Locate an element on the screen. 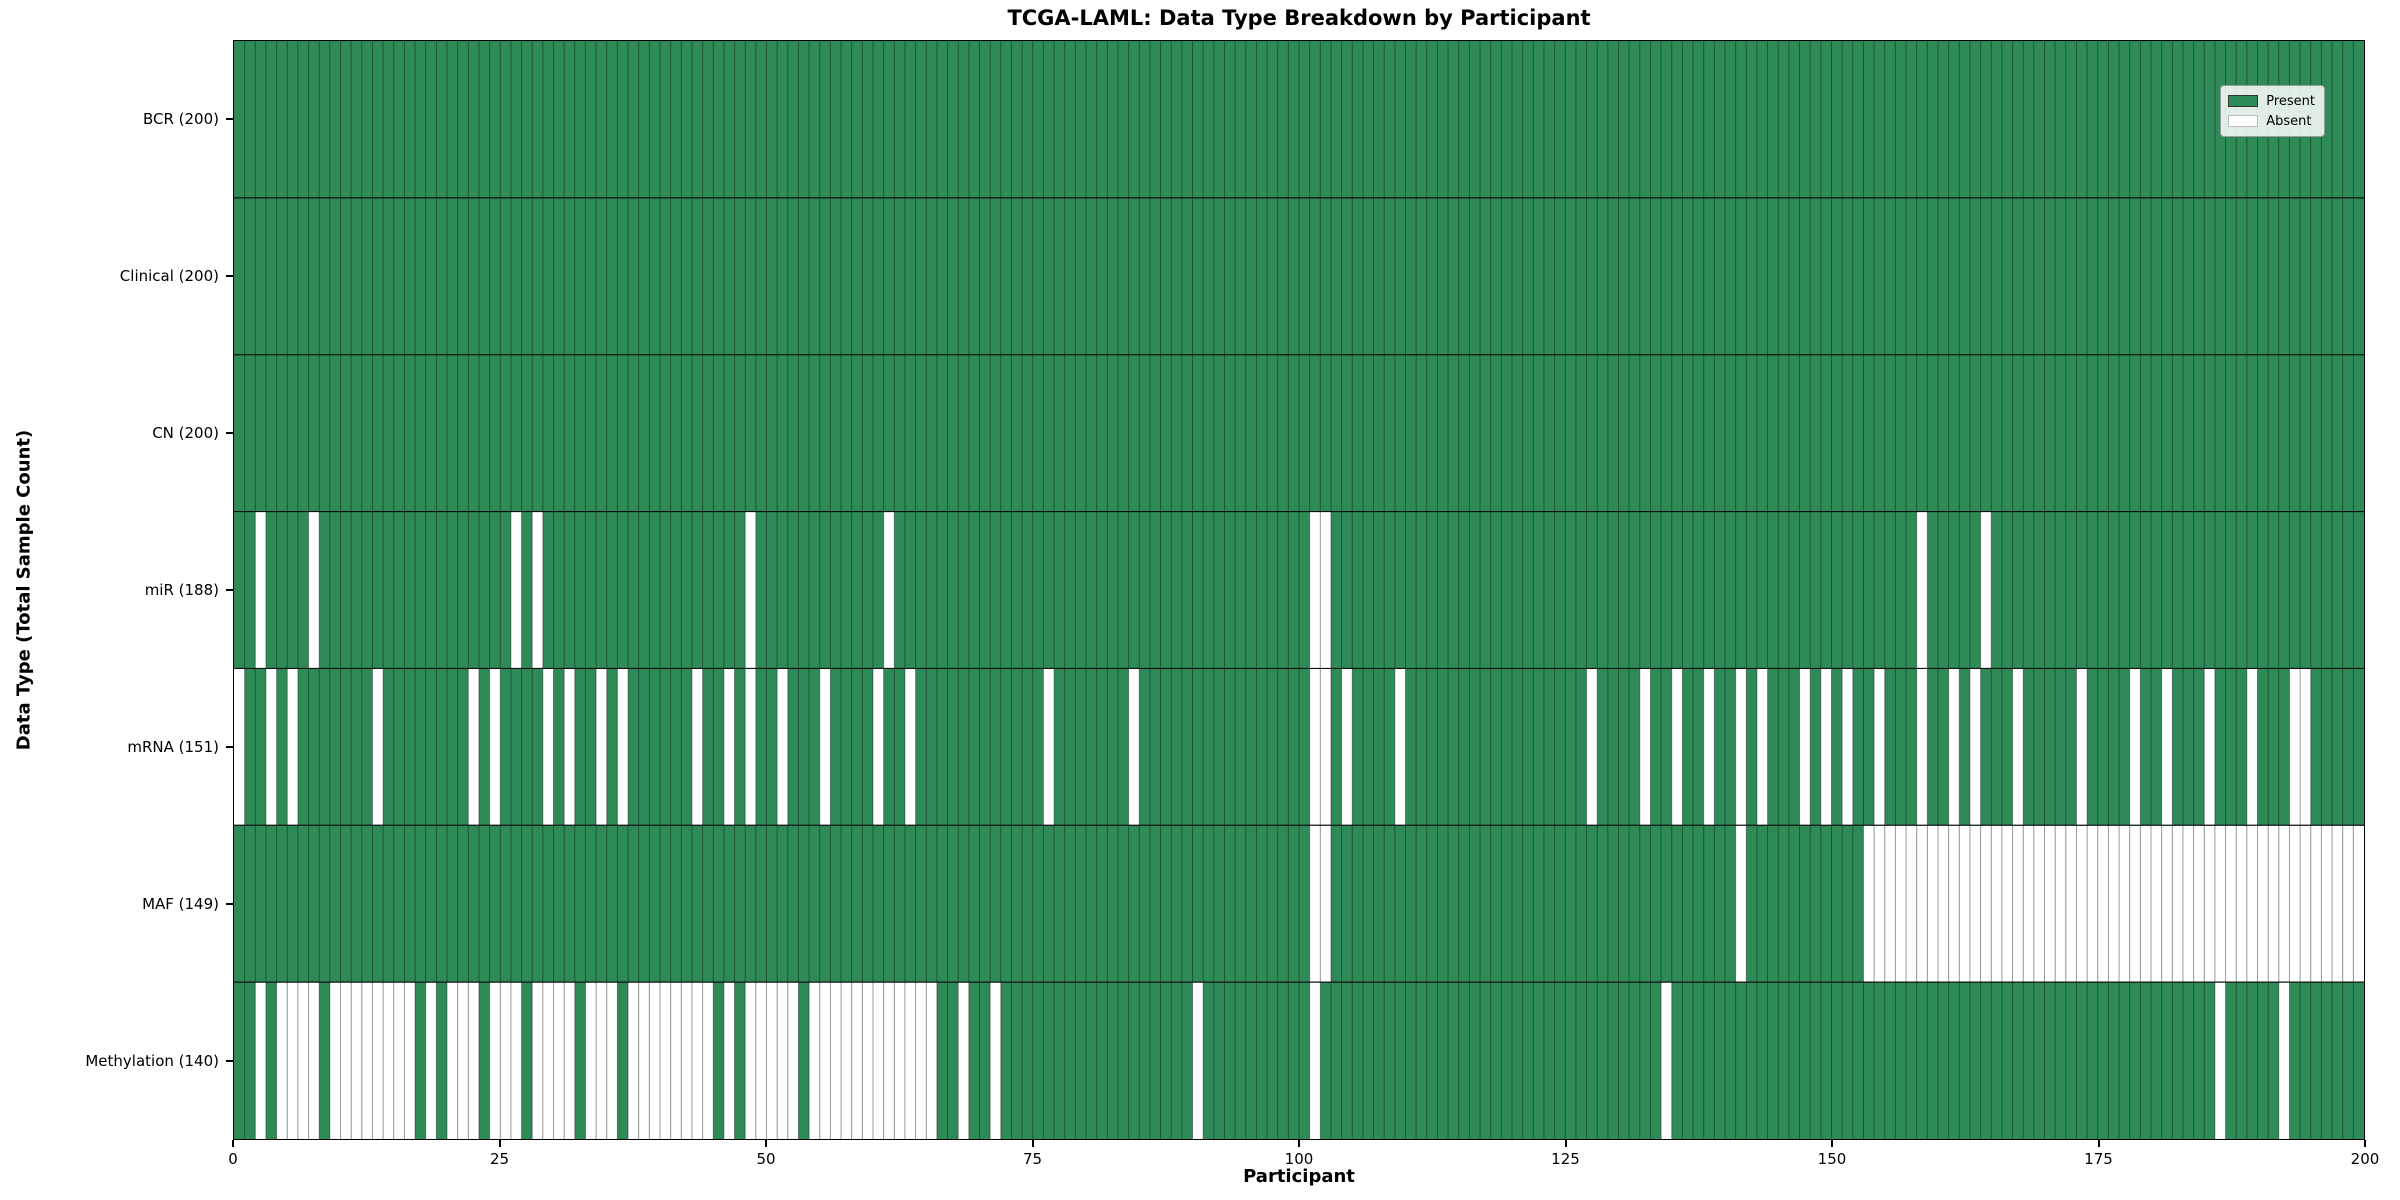 This screenshot has width=2400, height=1200. xtick-label-0: 0 is located at coordinates (233, 1159).